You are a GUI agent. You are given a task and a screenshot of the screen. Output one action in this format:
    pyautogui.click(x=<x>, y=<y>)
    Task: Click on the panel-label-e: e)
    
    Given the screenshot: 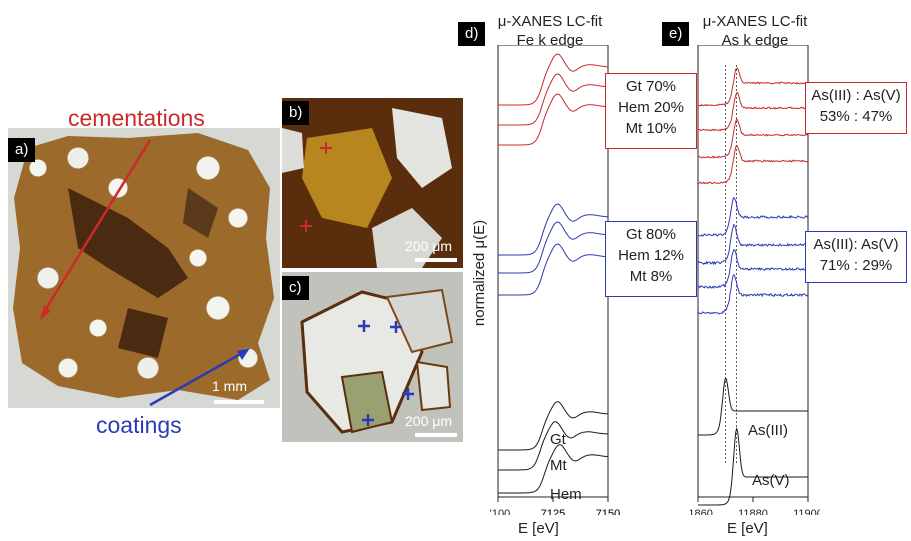 What is the action you would take?
    pyautogui.click(x=676, y=34)
    